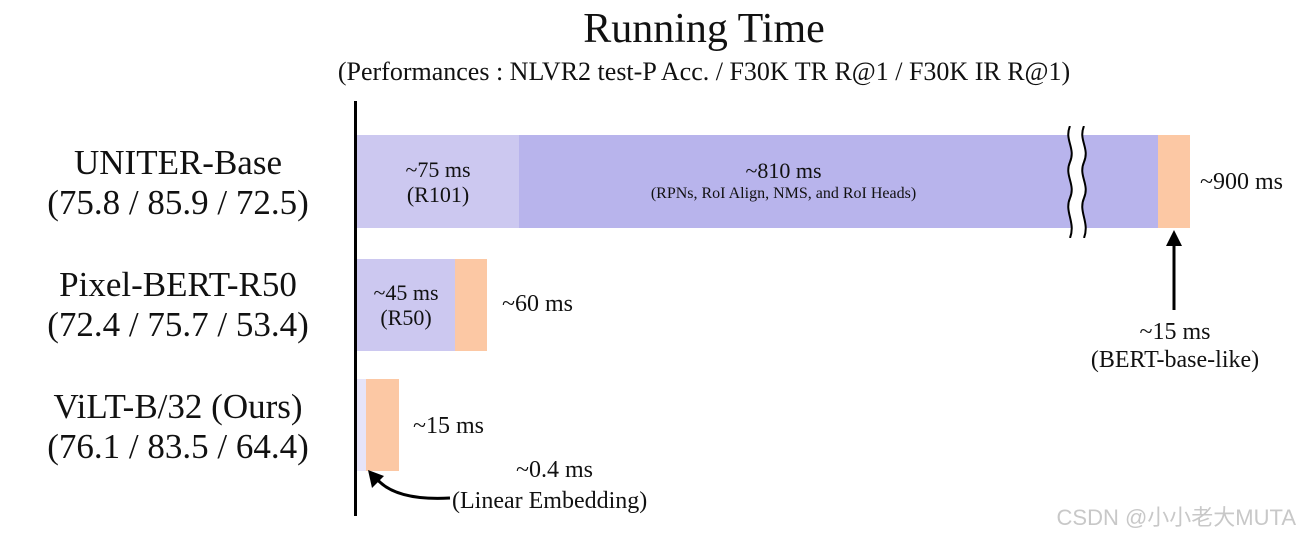  I want to click on bar-pixelbert-transformer, so click(471, 305).